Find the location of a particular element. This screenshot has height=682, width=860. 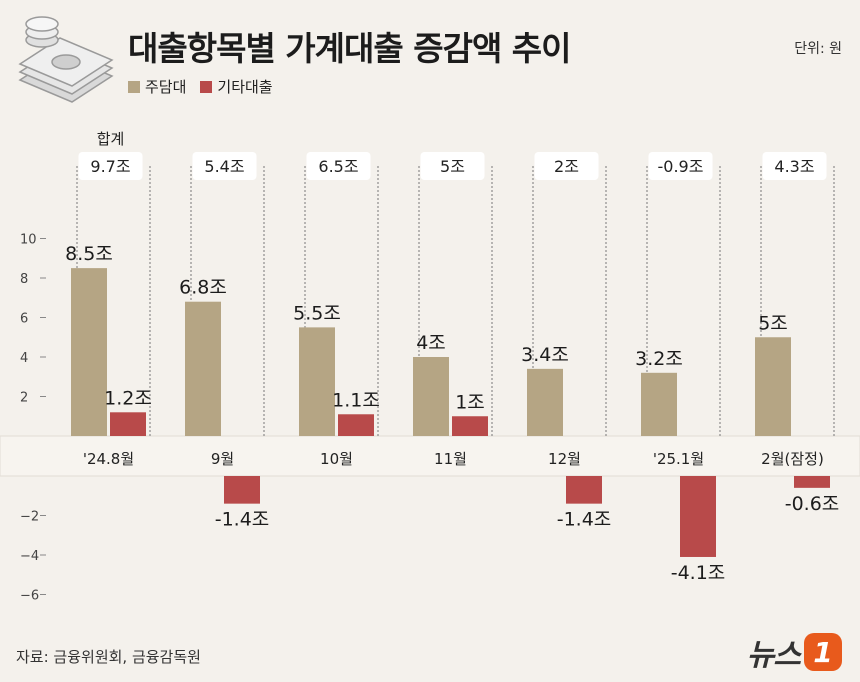

chart-title: 대출항목별 가계대출 증감액 추이 is located at coordinates (350, 48).